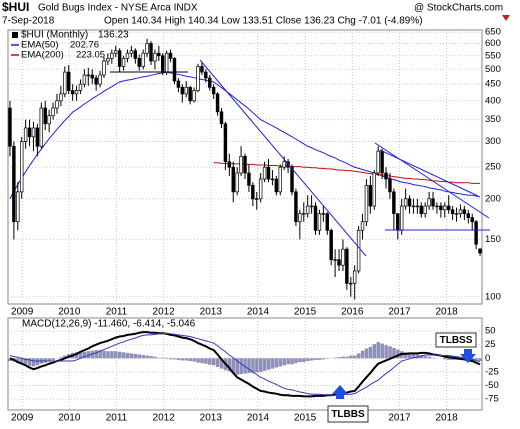 The width and height of the screenshot is (520, 429). Describe the element at coordinates (28, 21) in the screenshot. I see `date: 7-Sep-2018` at that location.